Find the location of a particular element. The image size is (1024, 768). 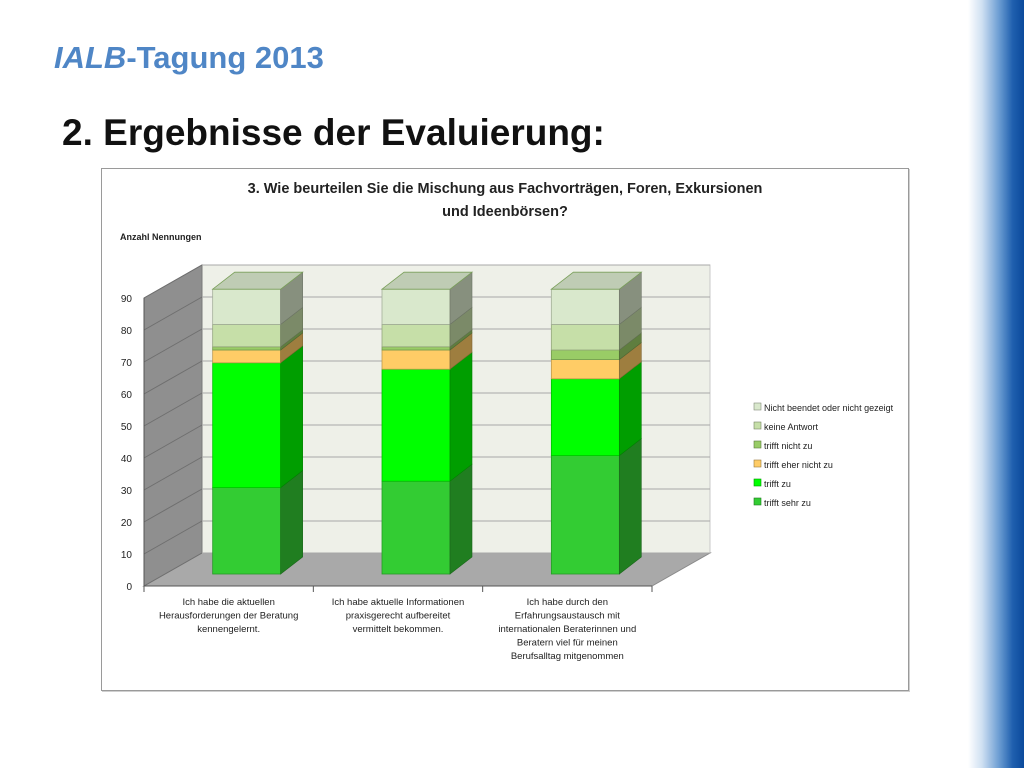

x-category-label: kennengelernt. is located at coordinates (228, 629).